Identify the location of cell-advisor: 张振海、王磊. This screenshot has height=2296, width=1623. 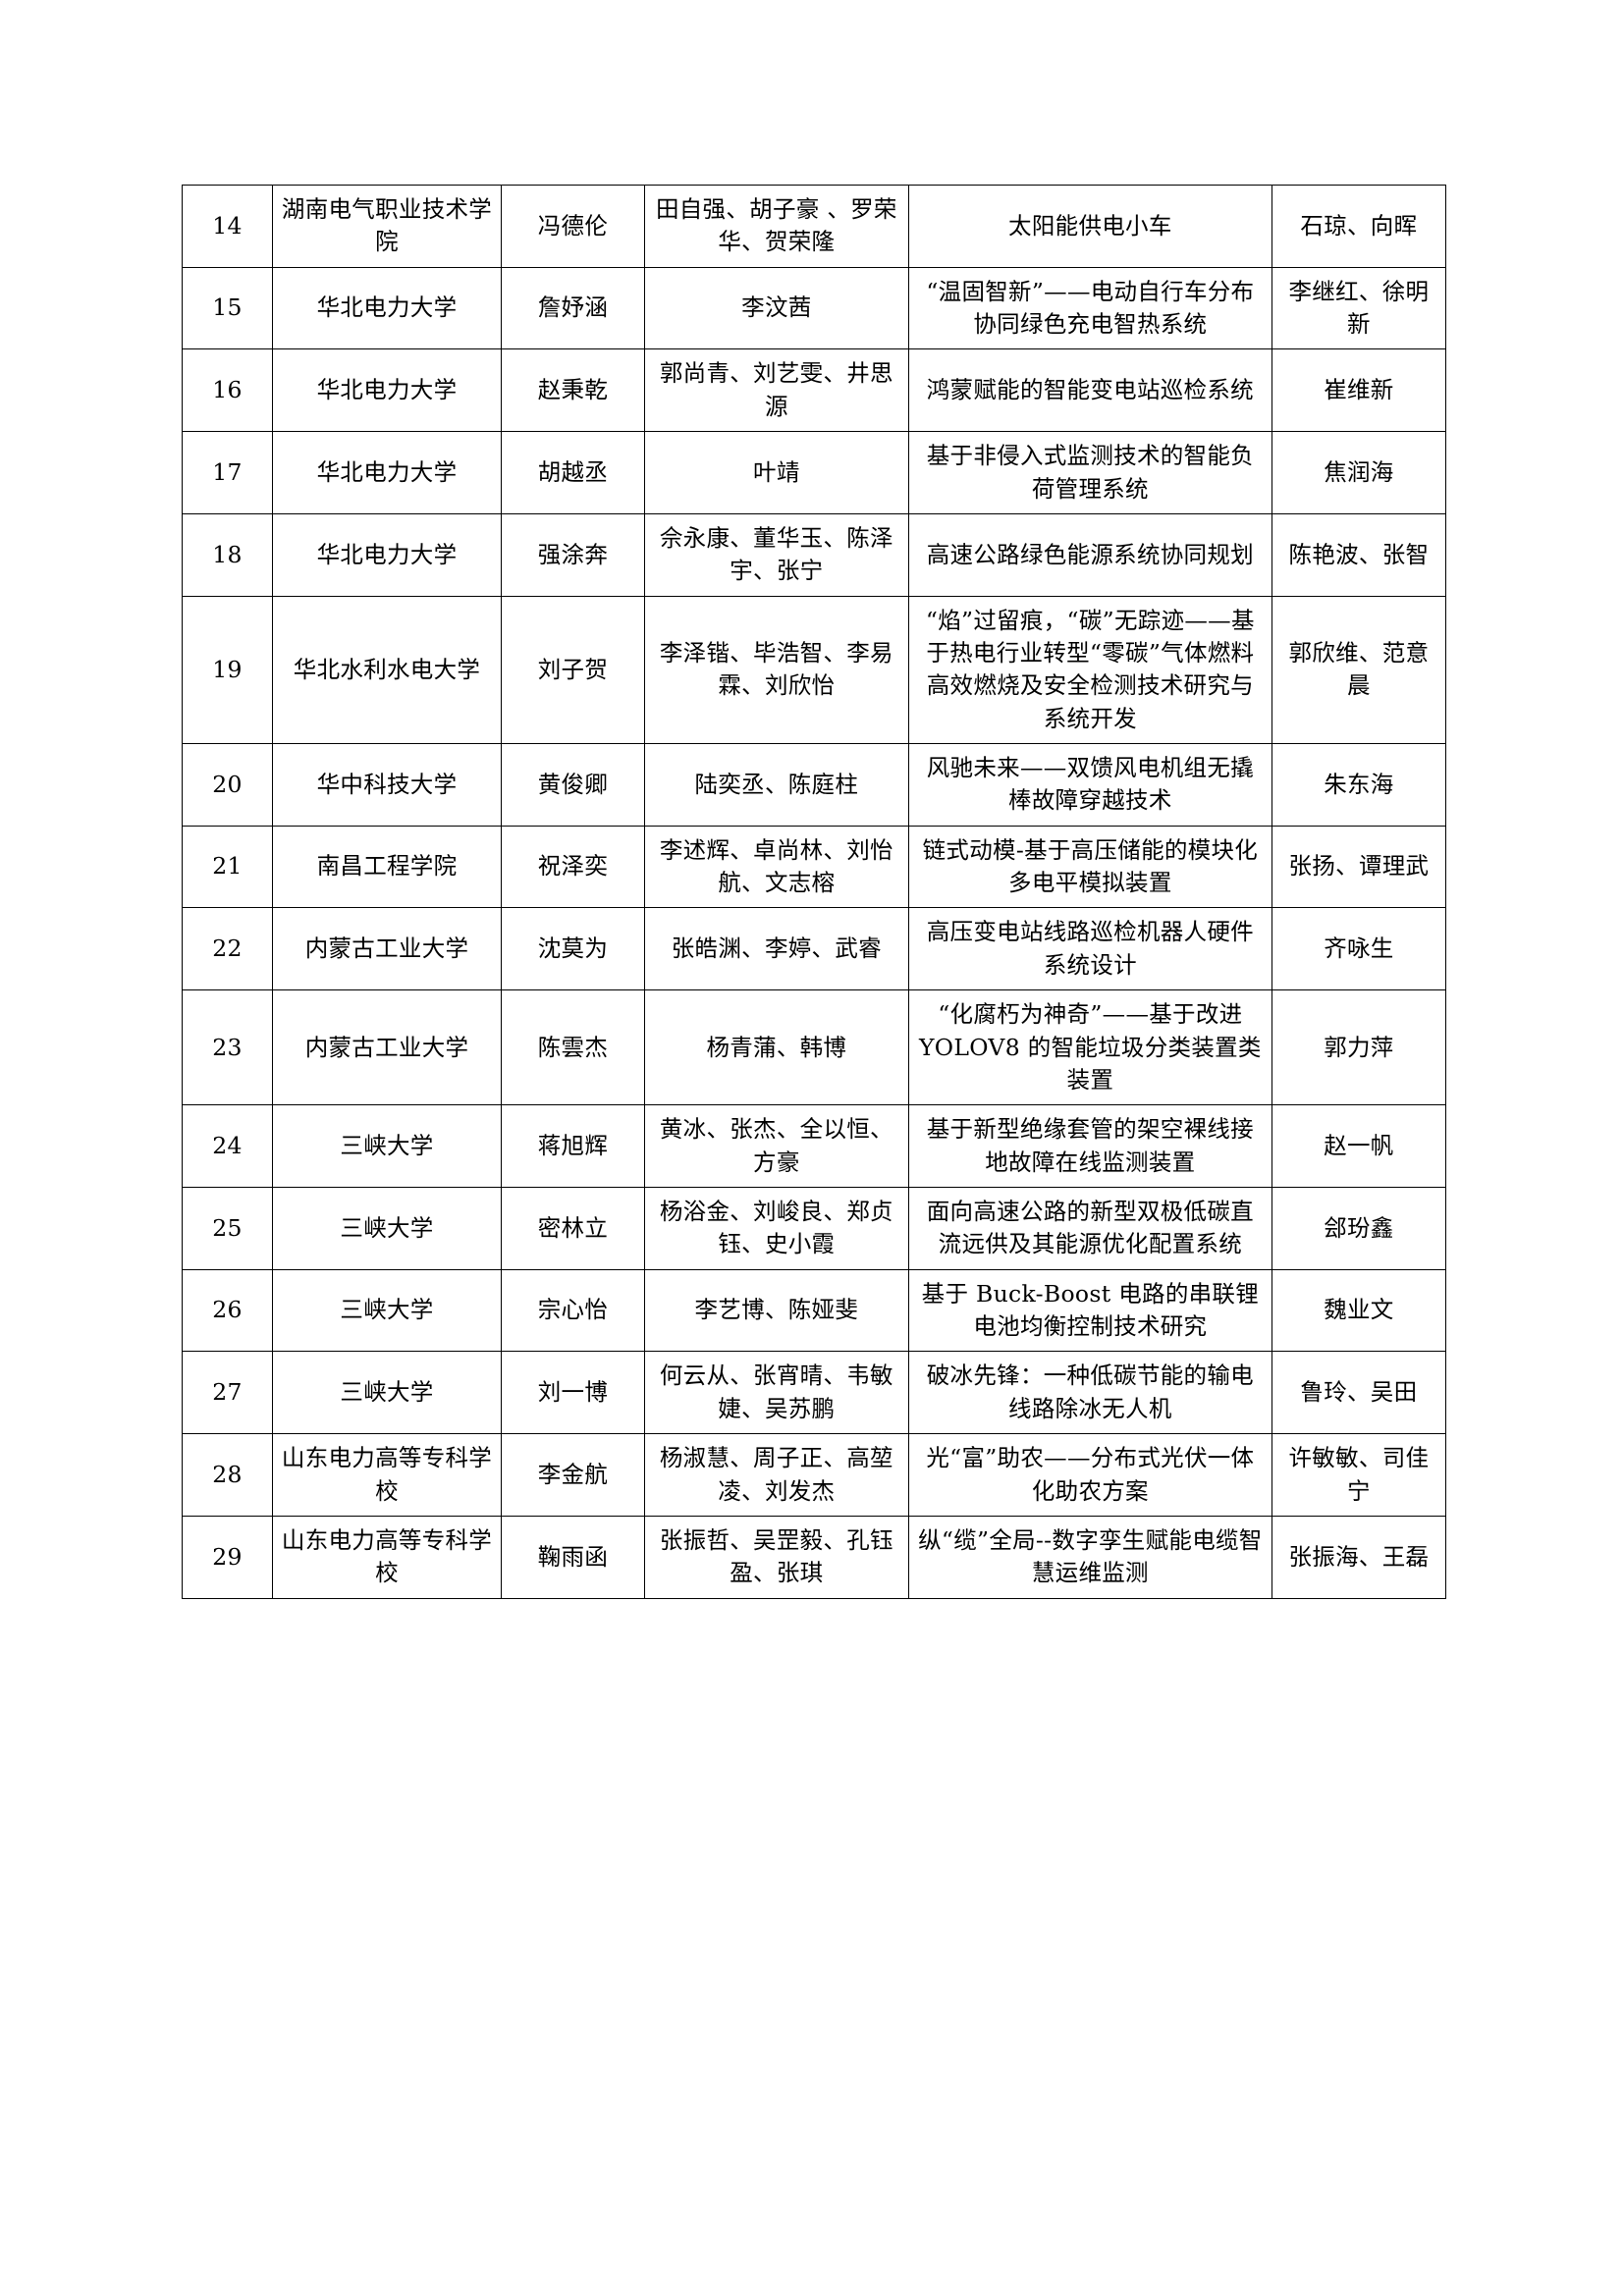
(1359, 1557).